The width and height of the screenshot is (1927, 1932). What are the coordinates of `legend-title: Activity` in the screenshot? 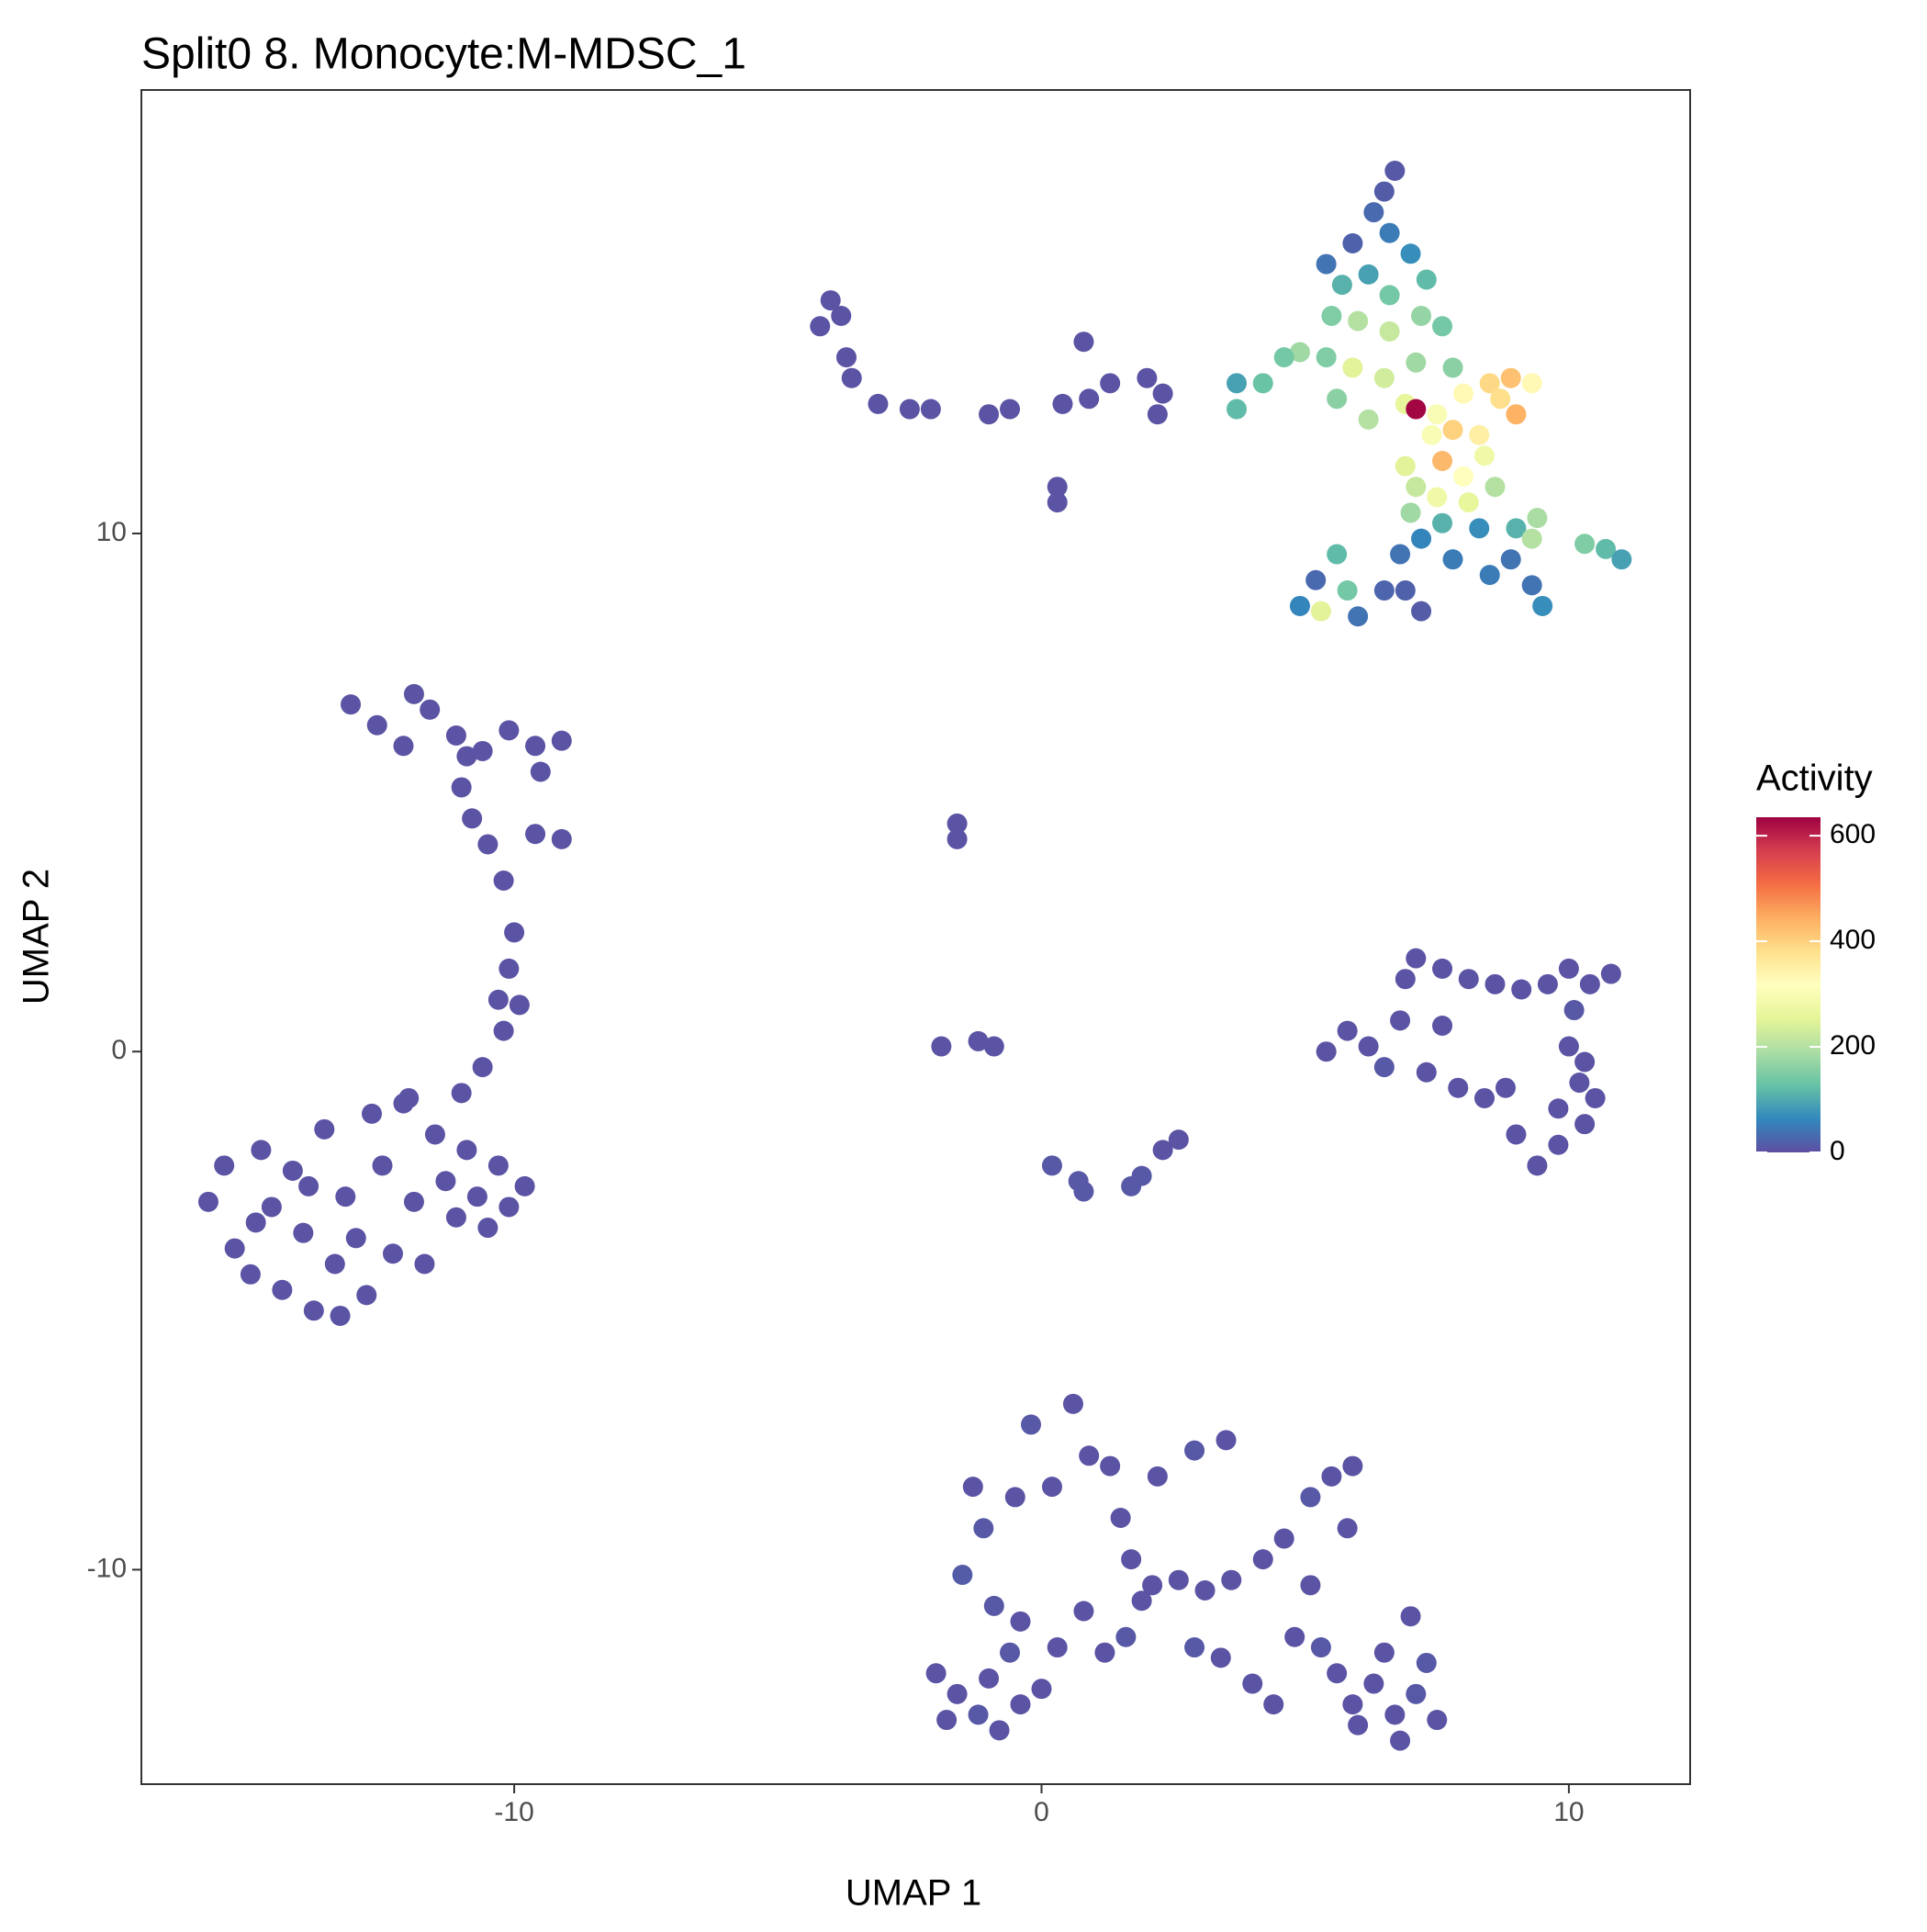 It's located at (1815, 778).